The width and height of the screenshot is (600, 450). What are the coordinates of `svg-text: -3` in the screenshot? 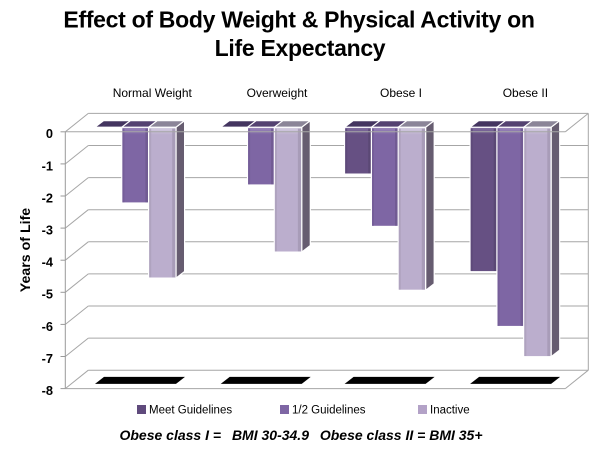 It's located at (47, 230).